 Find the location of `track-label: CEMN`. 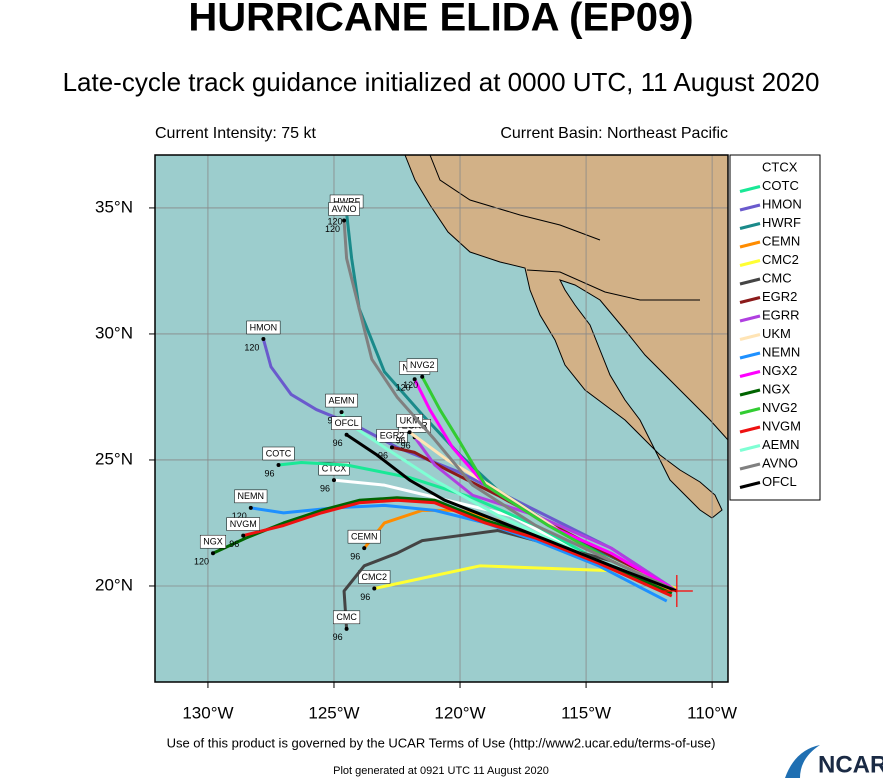

track-label: CEMN is located at coordinates (364, 537).